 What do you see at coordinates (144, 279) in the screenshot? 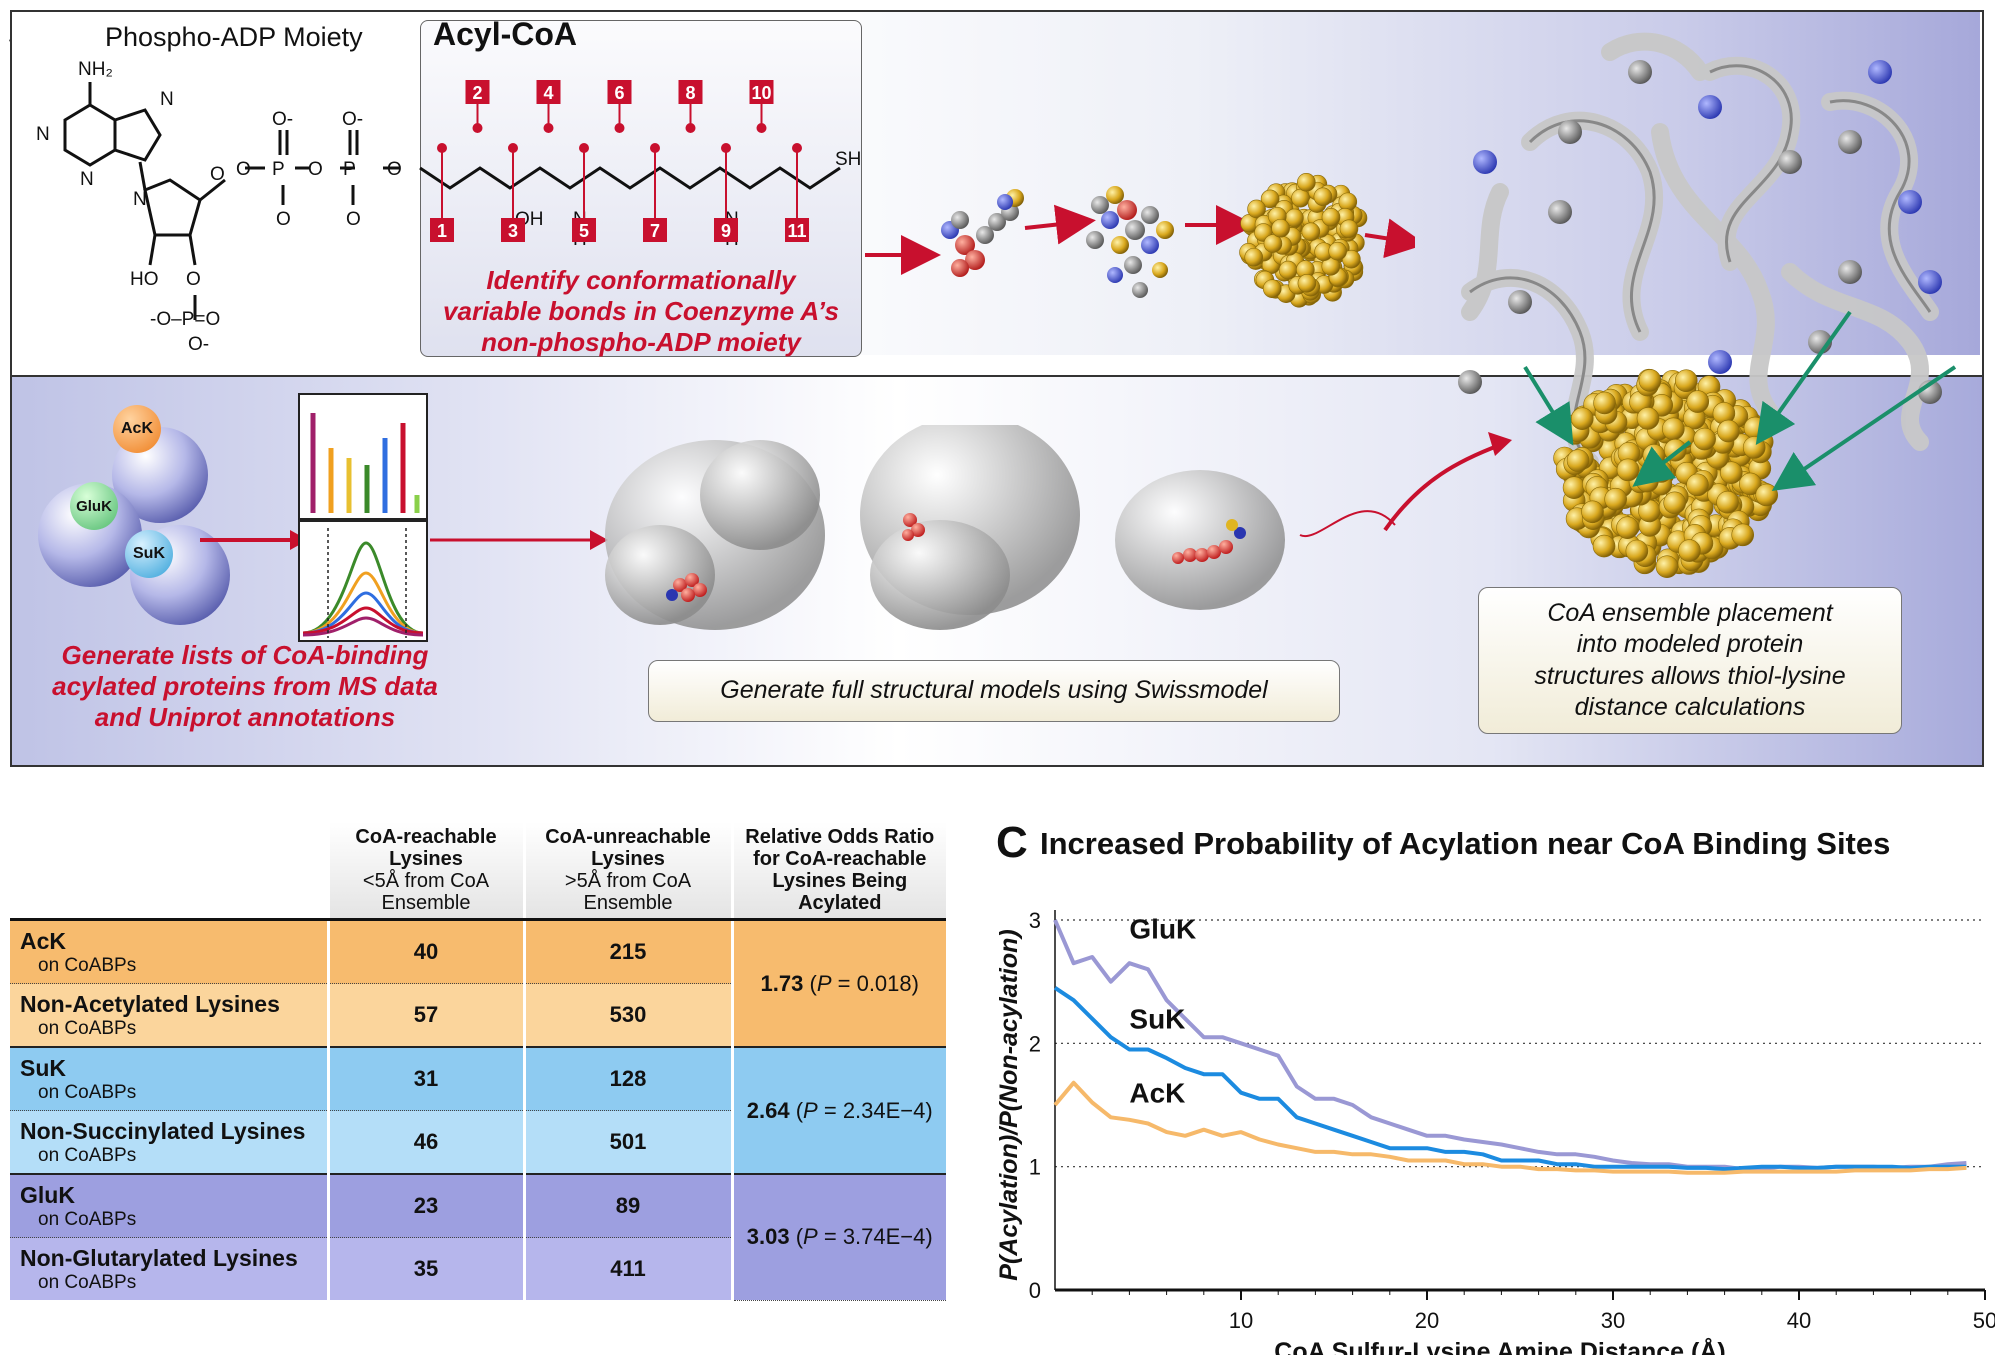
I see `ho-label: HO` at bounding box center [144, 279].